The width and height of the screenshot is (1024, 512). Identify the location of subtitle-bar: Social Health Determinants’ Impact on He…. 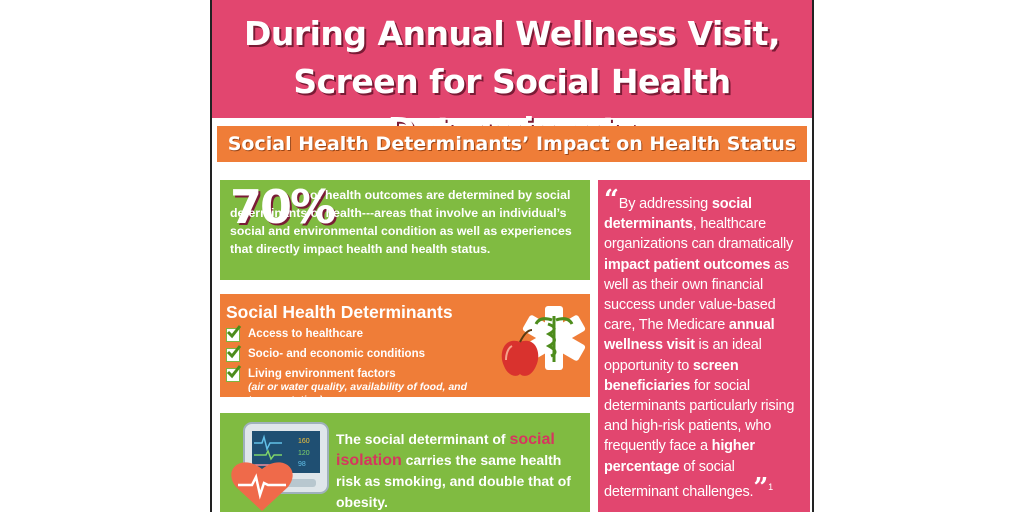
(512, 144).